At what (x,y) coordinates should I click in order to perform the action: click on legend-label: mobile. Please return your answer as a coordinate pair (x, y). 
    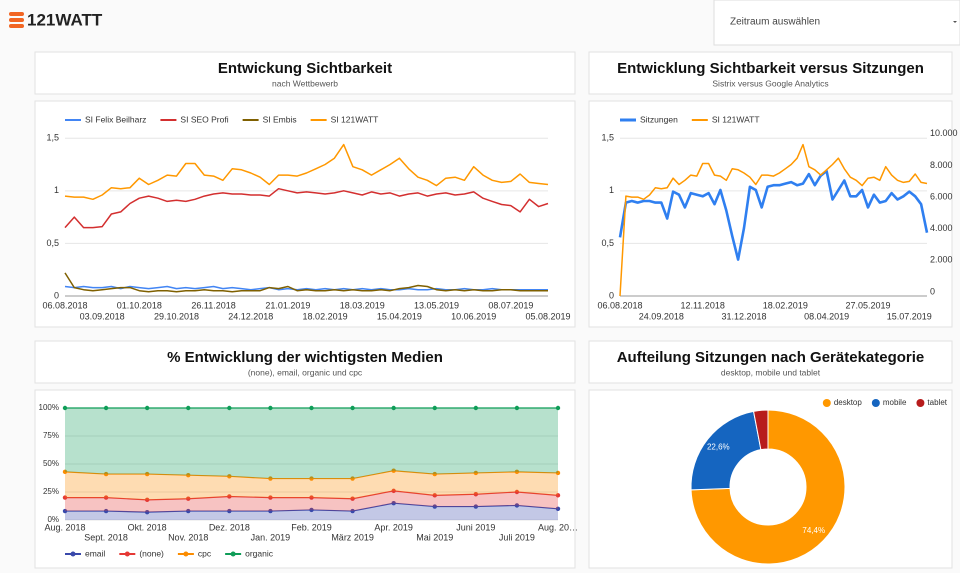
    Looking at the image, I should click on (895, 402).